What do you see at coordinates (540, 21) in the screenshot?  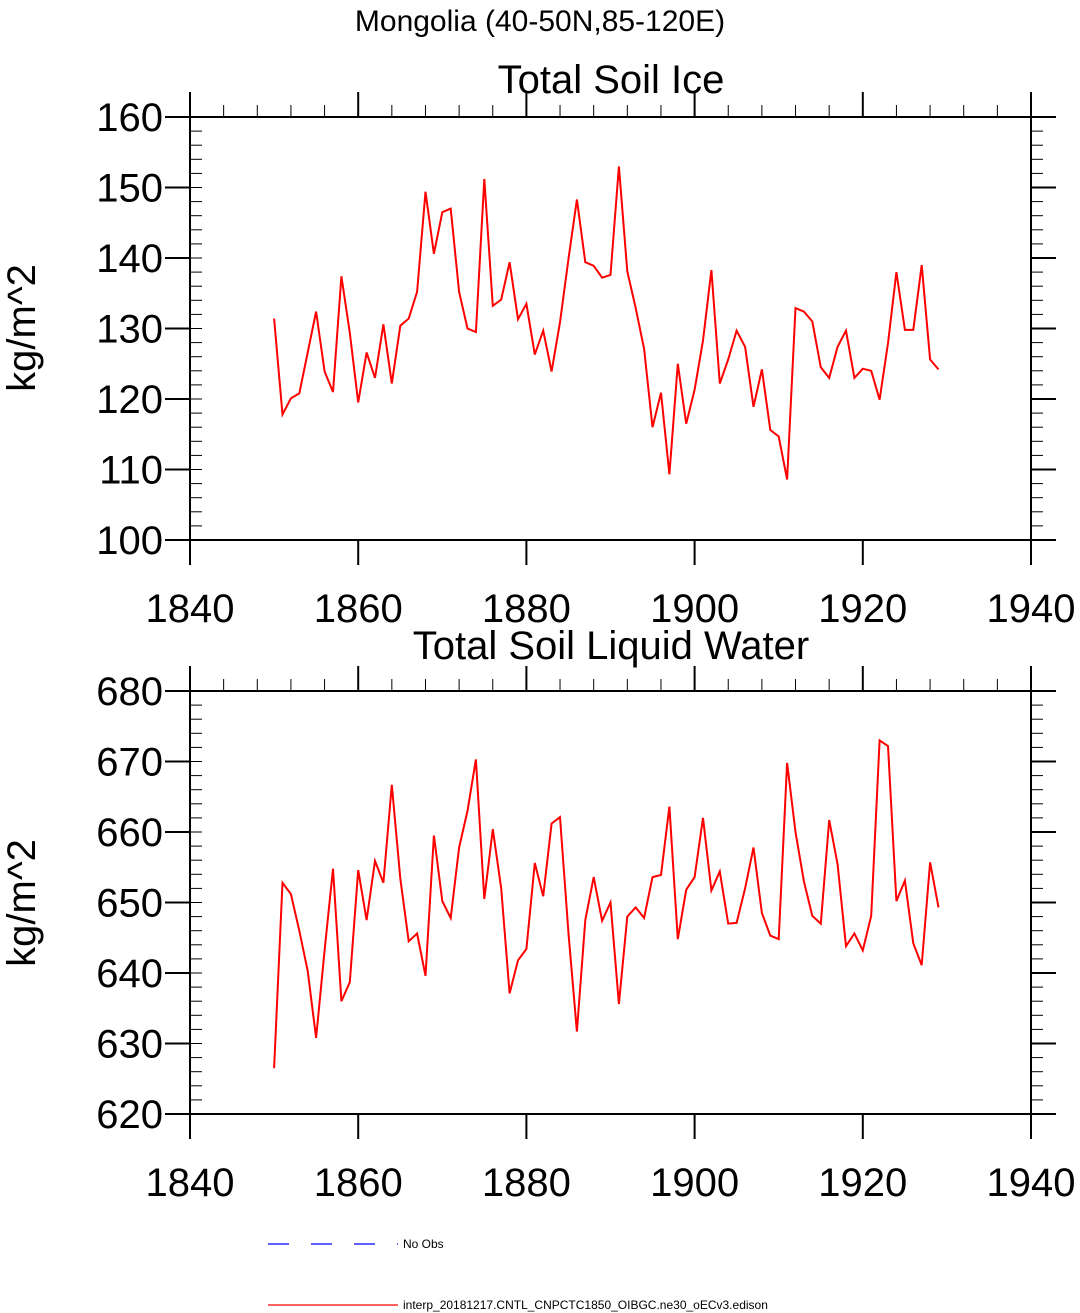 I see `figure-suptitle: Mongolia (40-50N,85-120E)` at bounding box center [540, 21].